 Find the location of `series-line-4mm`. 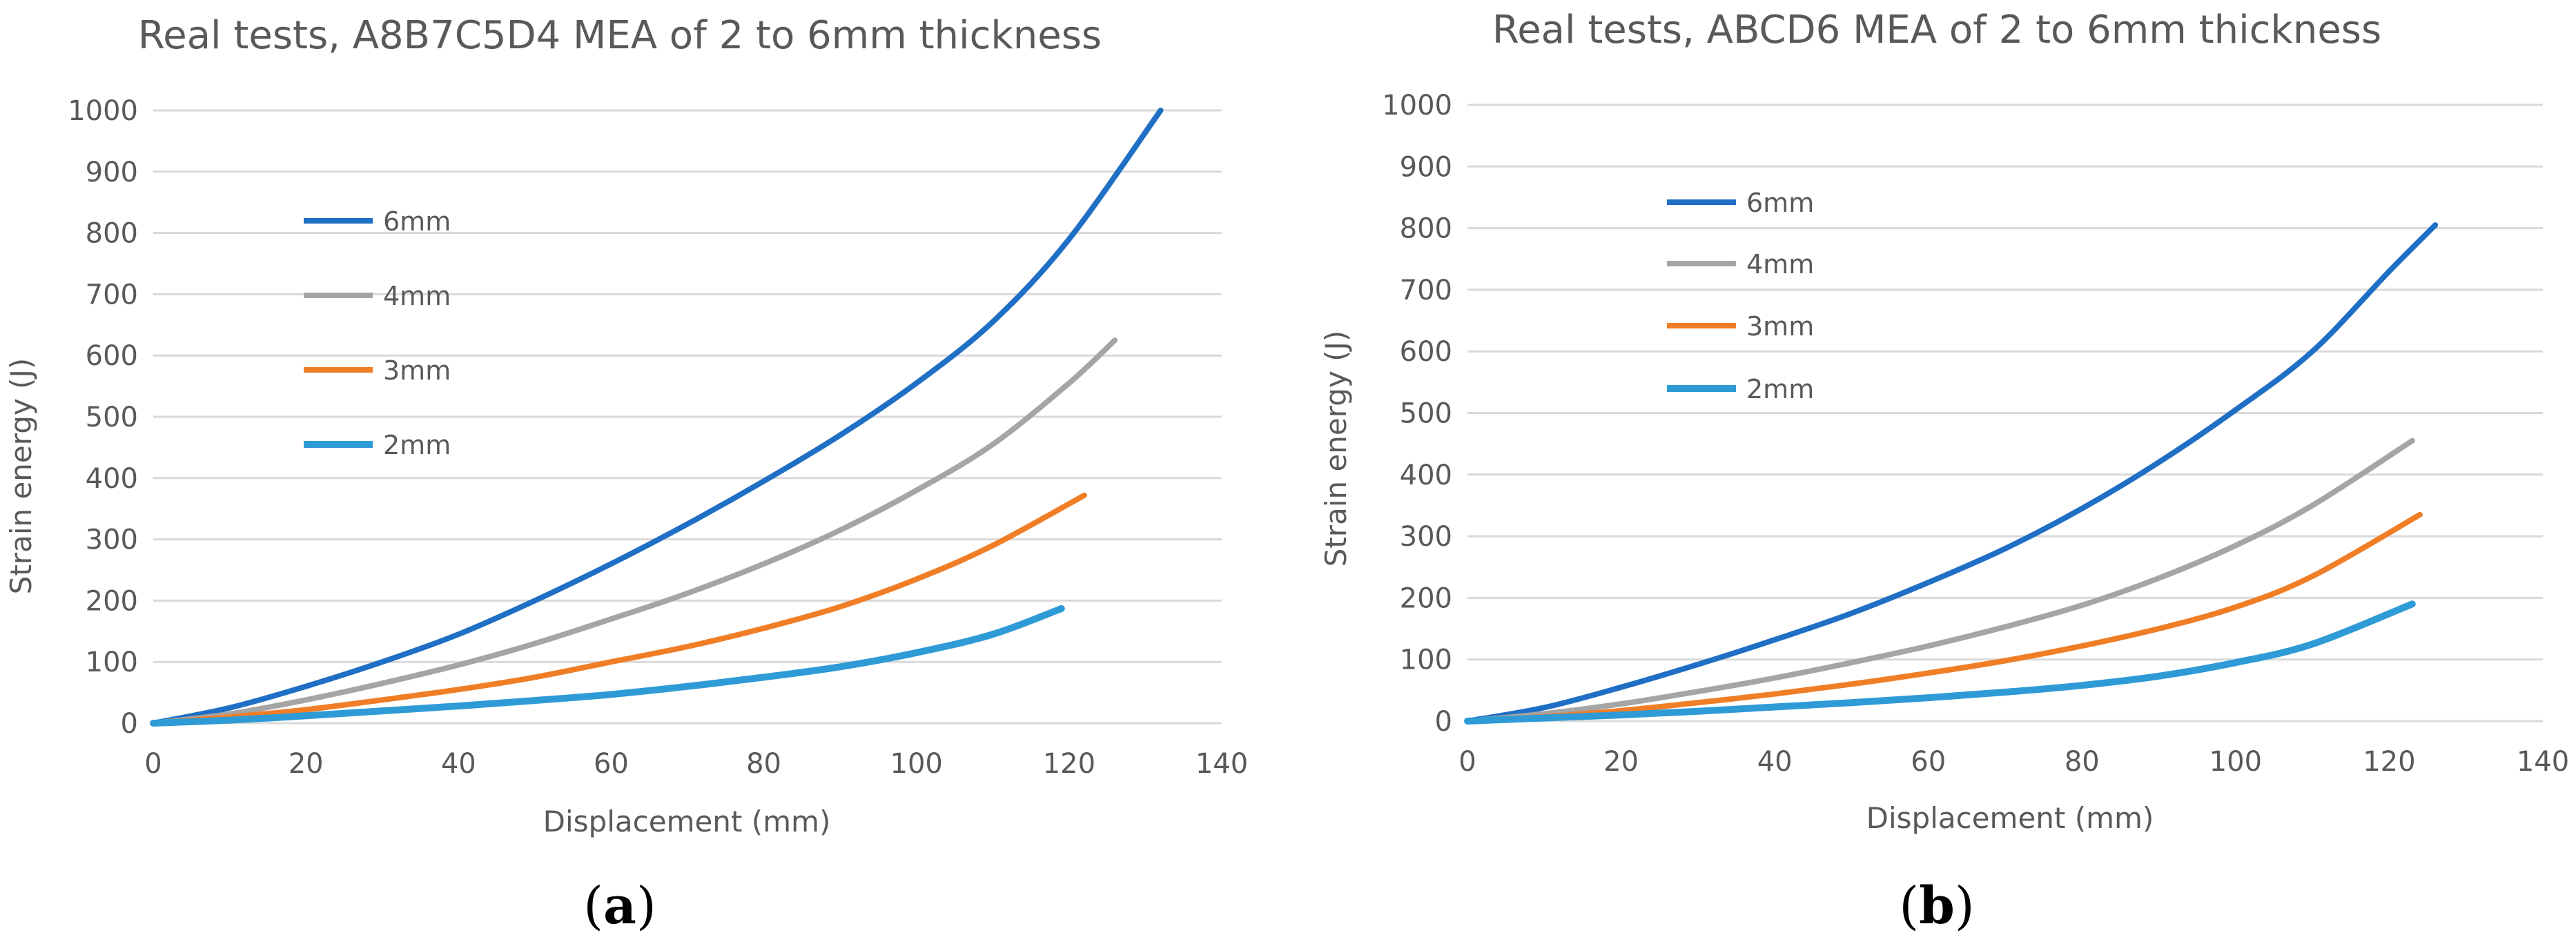

series-line-4mm is located at coordinates (1940, 580).